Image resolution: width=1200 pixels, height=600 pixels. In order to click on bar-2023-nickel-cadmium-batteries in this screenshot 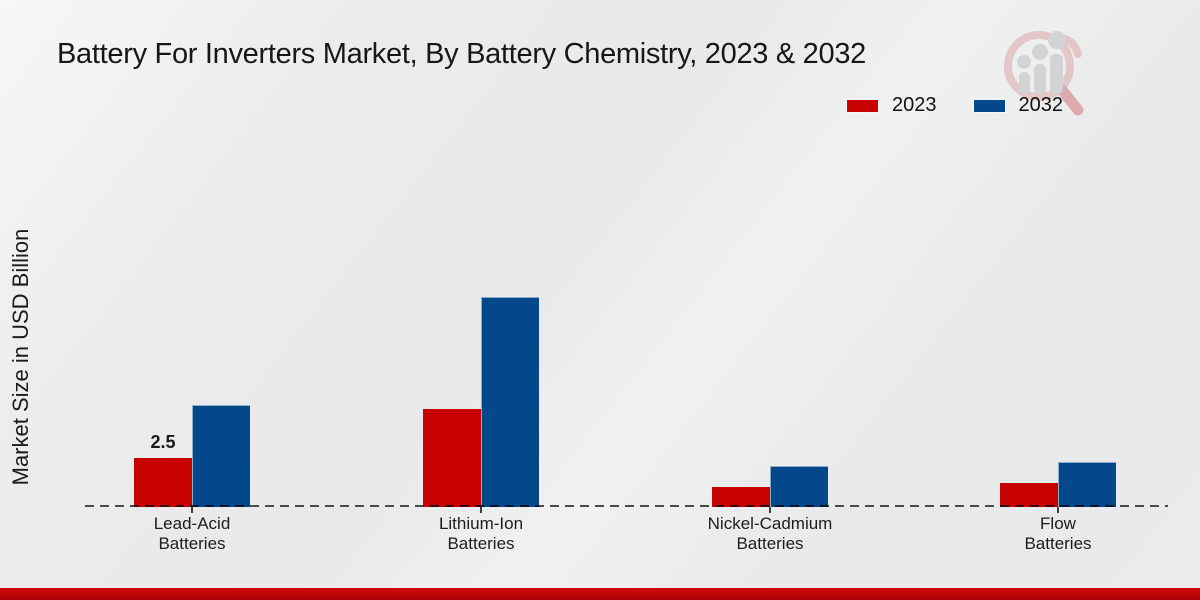, I will do `click(741, 497)`.